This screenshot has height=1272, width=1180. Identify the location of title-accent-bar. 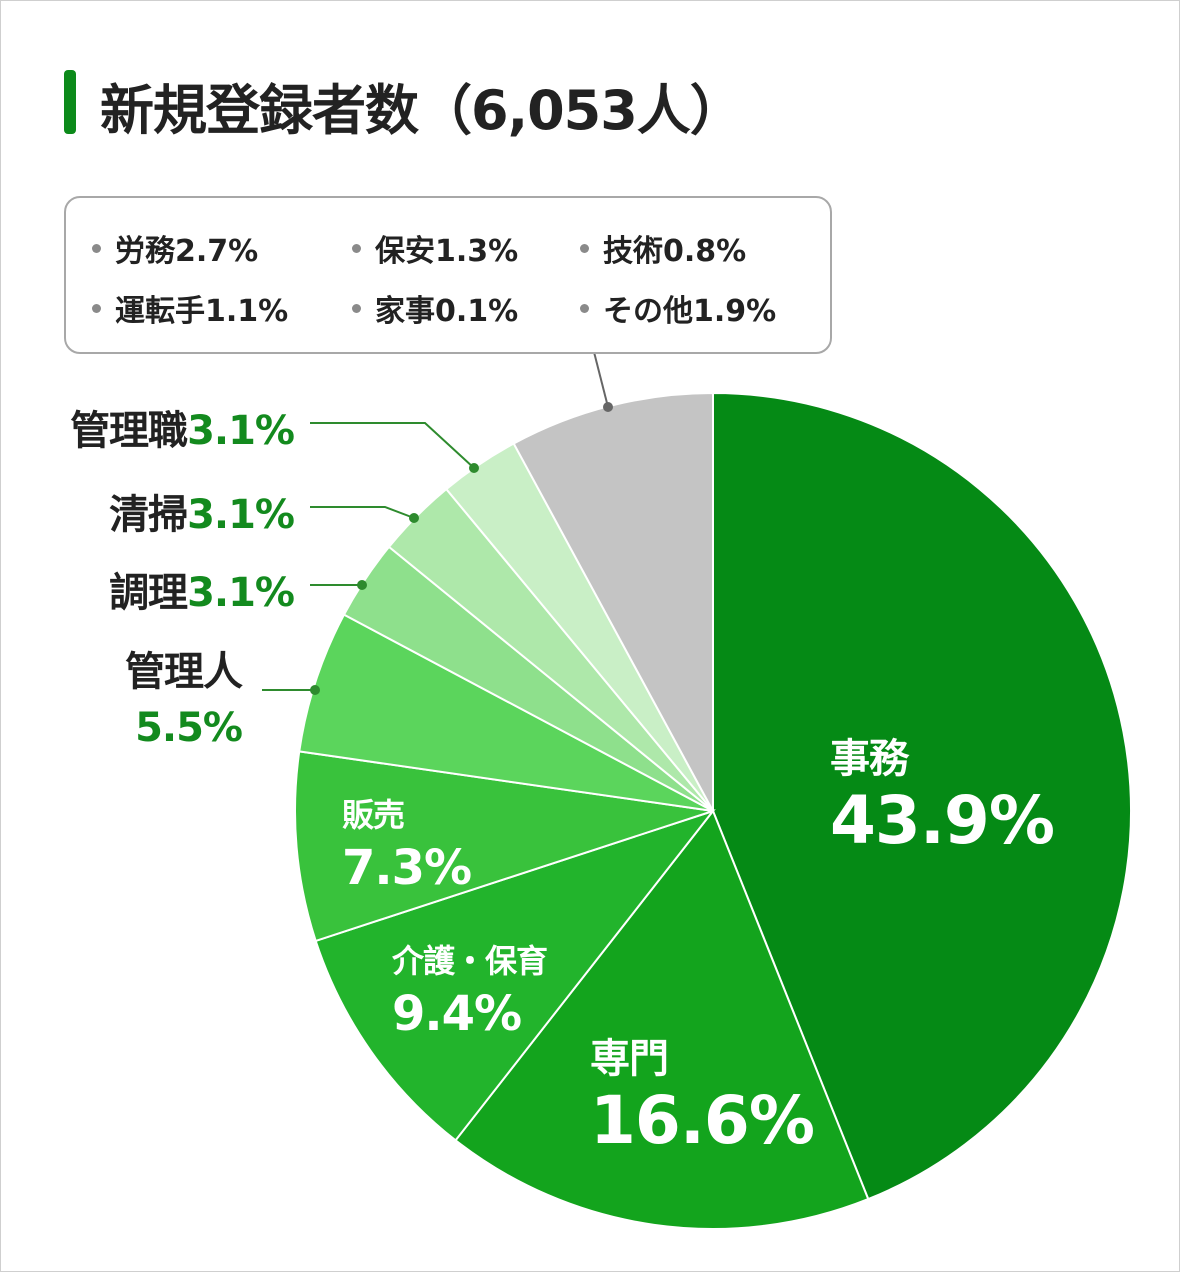
(70, 102).